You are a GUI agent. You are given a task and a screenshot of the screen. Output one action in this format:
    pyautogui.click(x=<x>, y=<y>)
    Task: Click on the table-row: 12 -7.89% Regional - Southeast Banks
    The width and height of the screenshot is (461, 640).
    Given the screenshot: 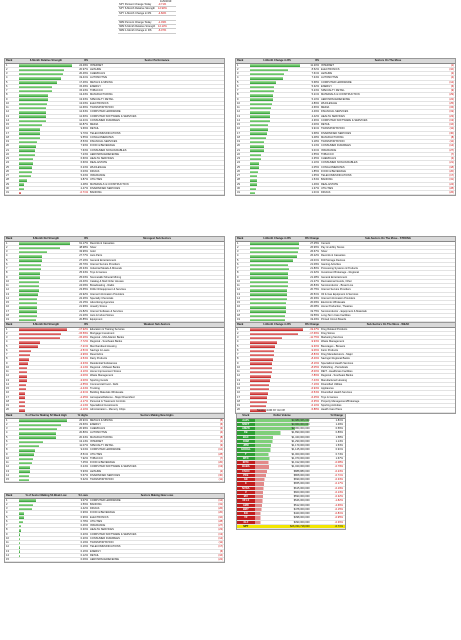 What is the action you would take?
    pyautogui.click(x=345, y=376)
    